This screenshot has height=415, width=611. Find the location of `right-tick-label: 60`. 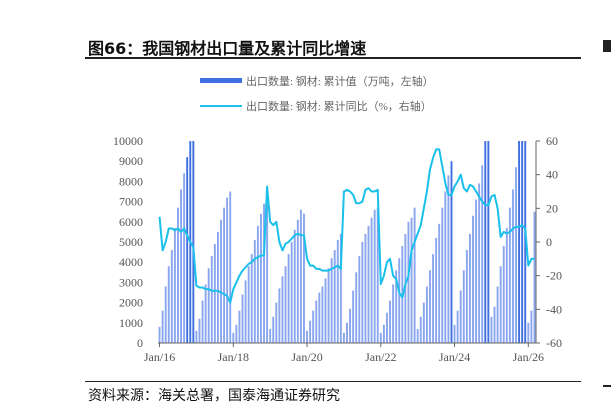

right-tick-label: 60 is located at coordinates (552, 141).